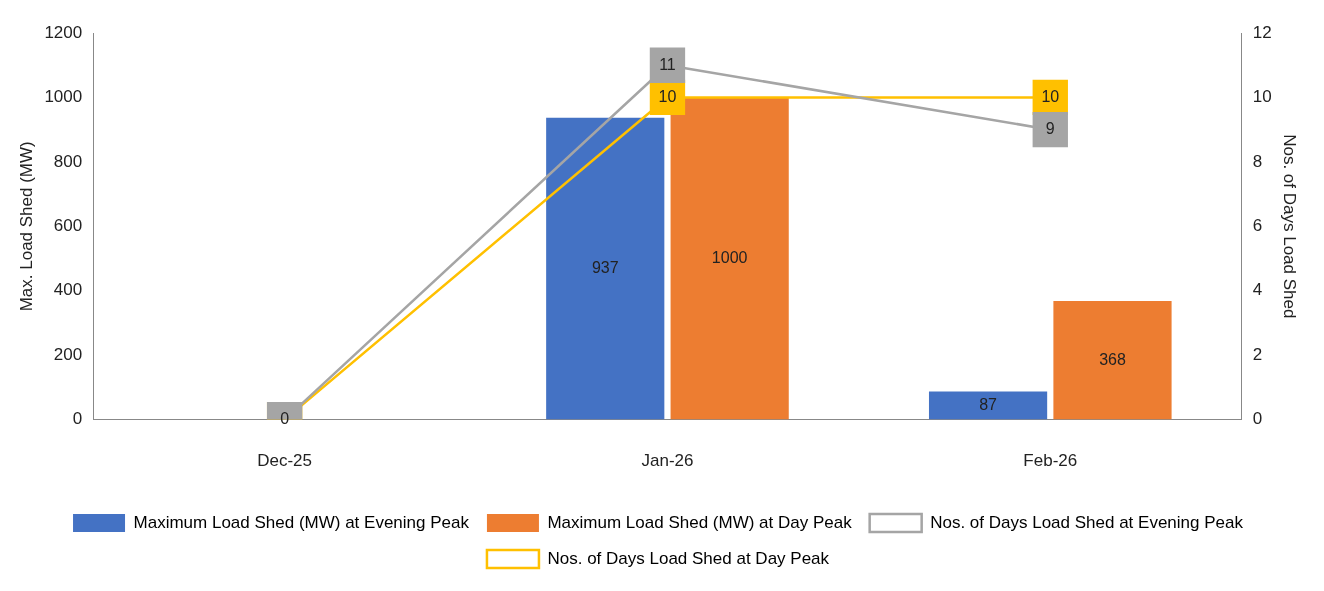  I want to click on data-label: 11, so click(667, 64).